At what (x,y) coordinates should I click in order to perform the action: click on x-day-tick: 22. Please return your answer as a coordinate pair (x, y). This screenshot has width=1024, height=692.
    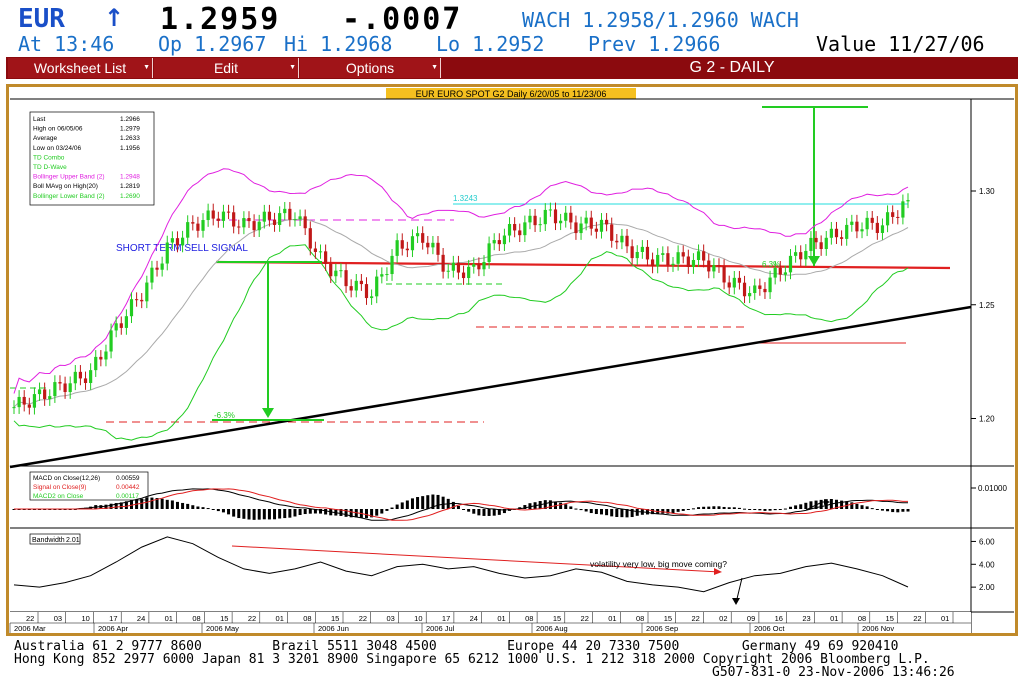
    Looking at the image, I should click on (585, 618).